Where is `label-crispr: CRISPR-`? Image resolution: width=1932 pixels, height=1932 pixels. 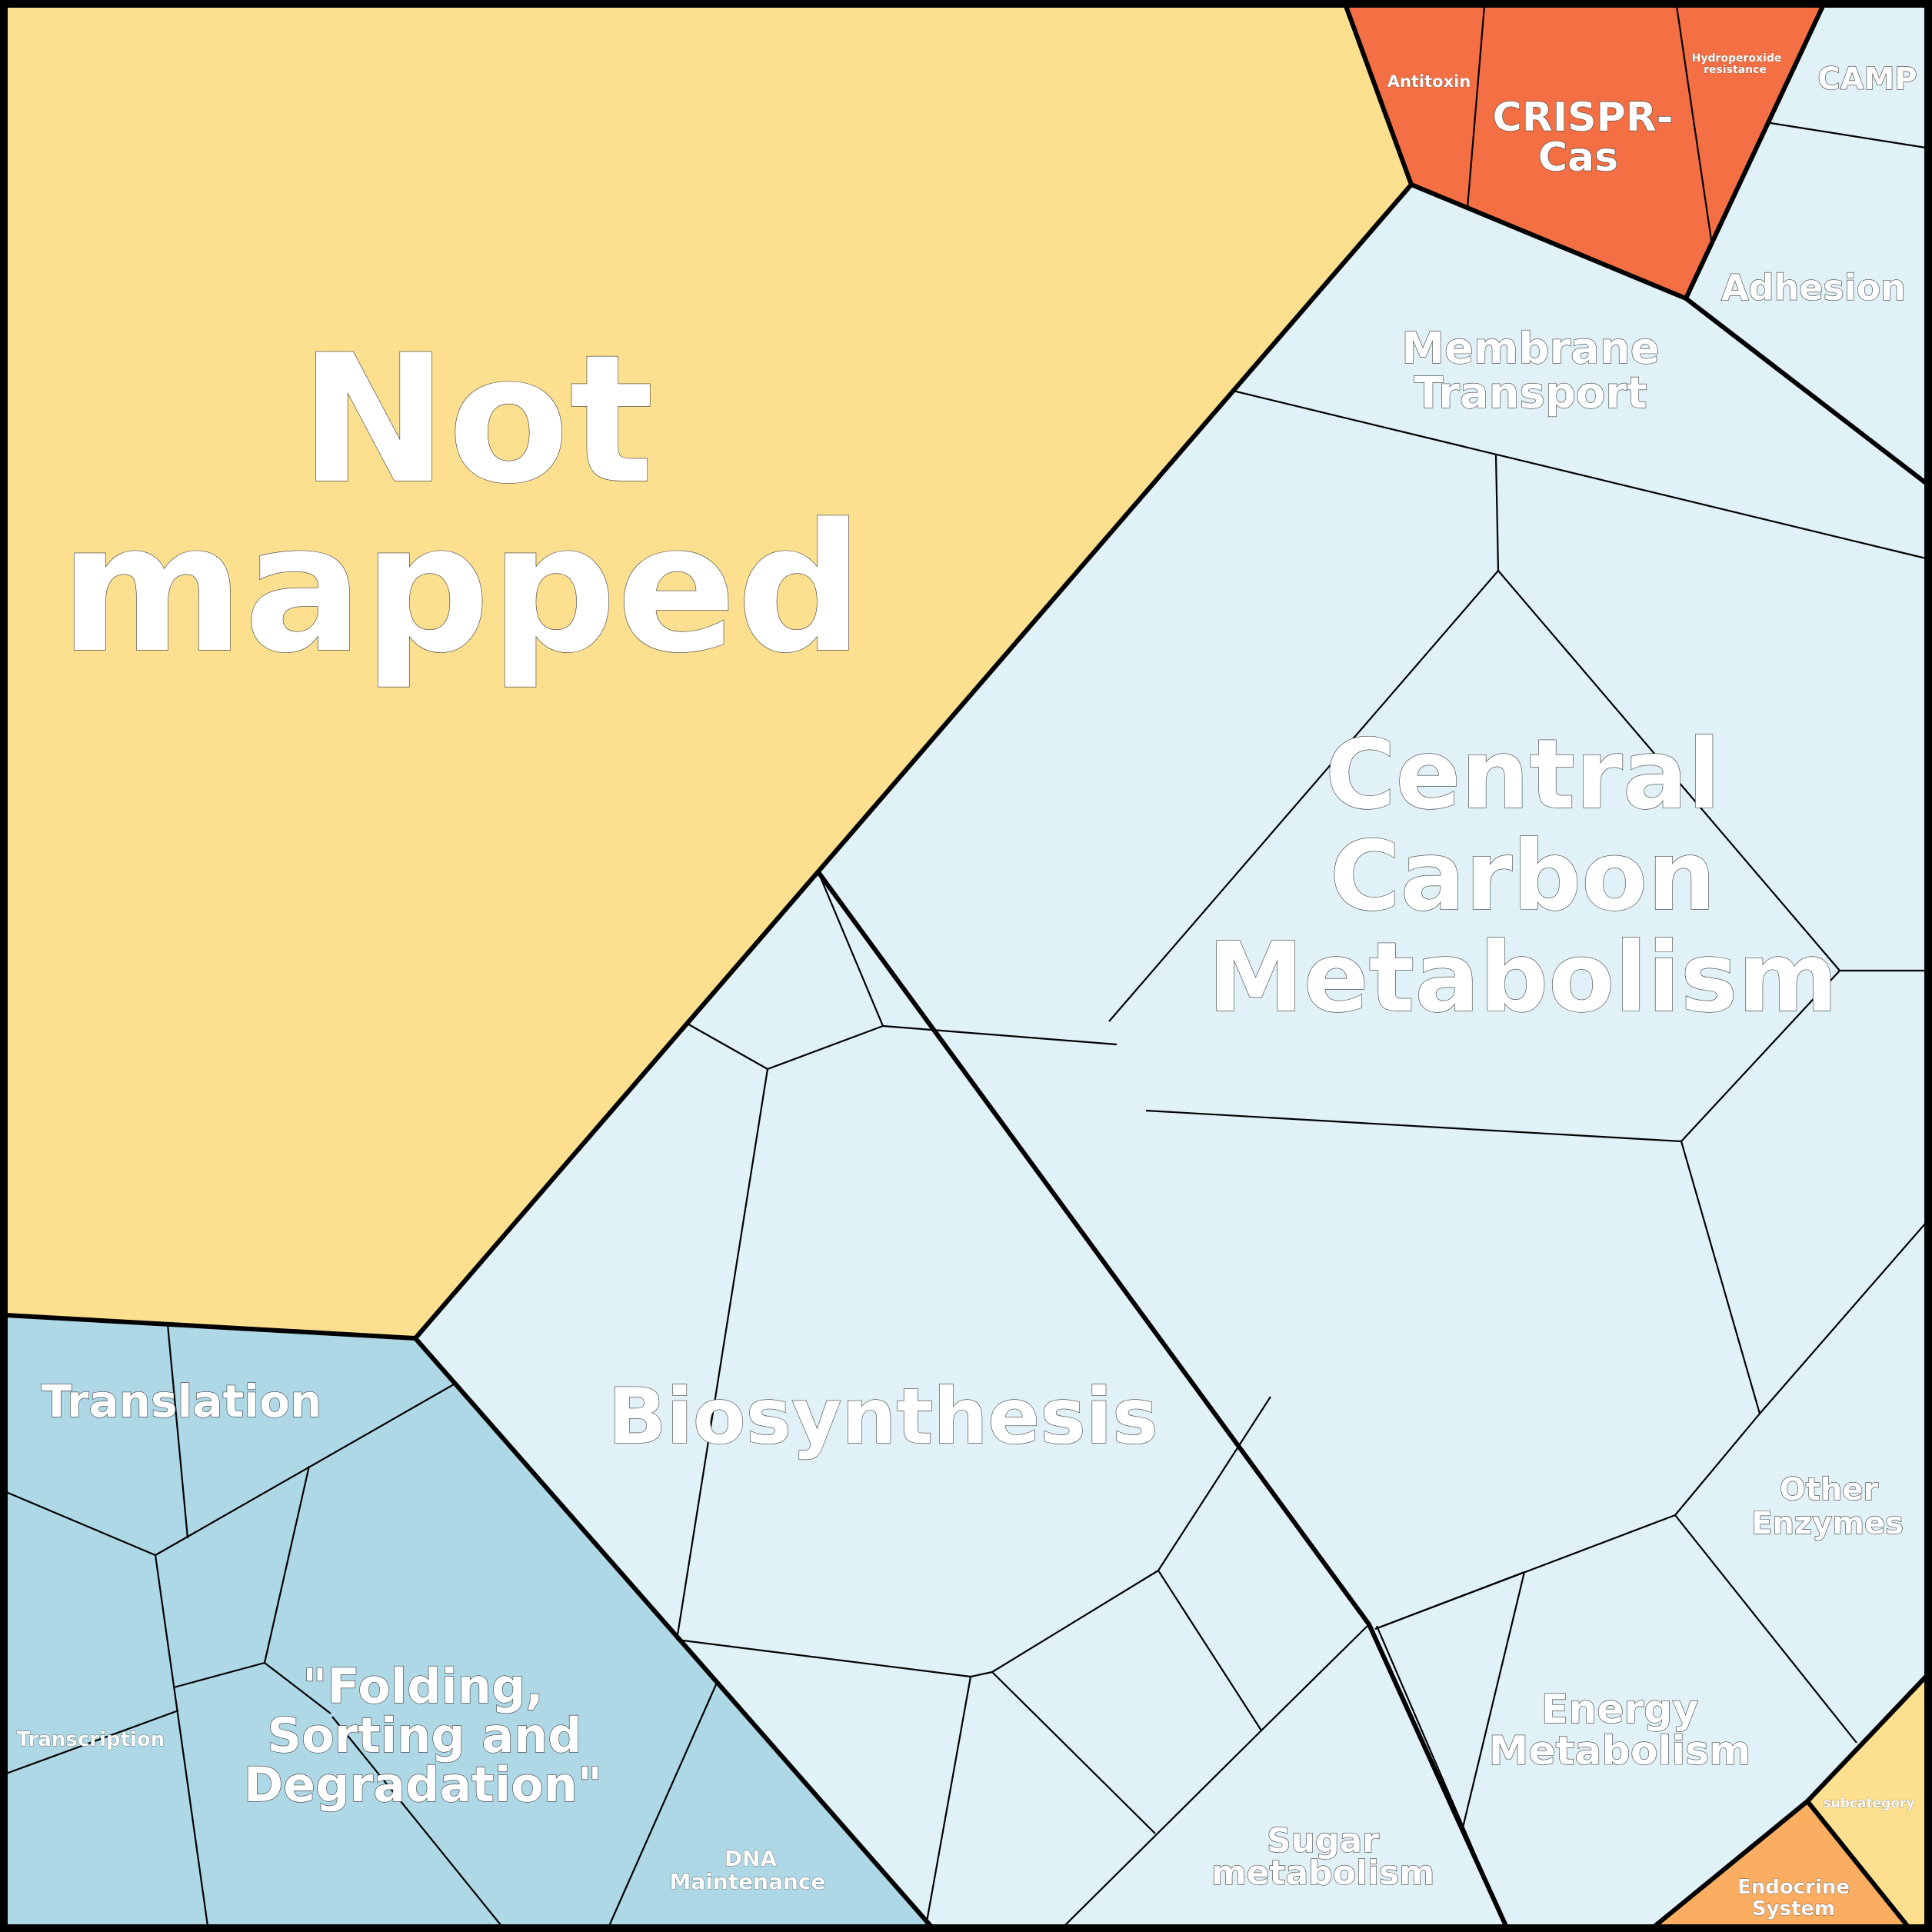 label-crispr: CRISPR- is located at coordinates (1583, 118).